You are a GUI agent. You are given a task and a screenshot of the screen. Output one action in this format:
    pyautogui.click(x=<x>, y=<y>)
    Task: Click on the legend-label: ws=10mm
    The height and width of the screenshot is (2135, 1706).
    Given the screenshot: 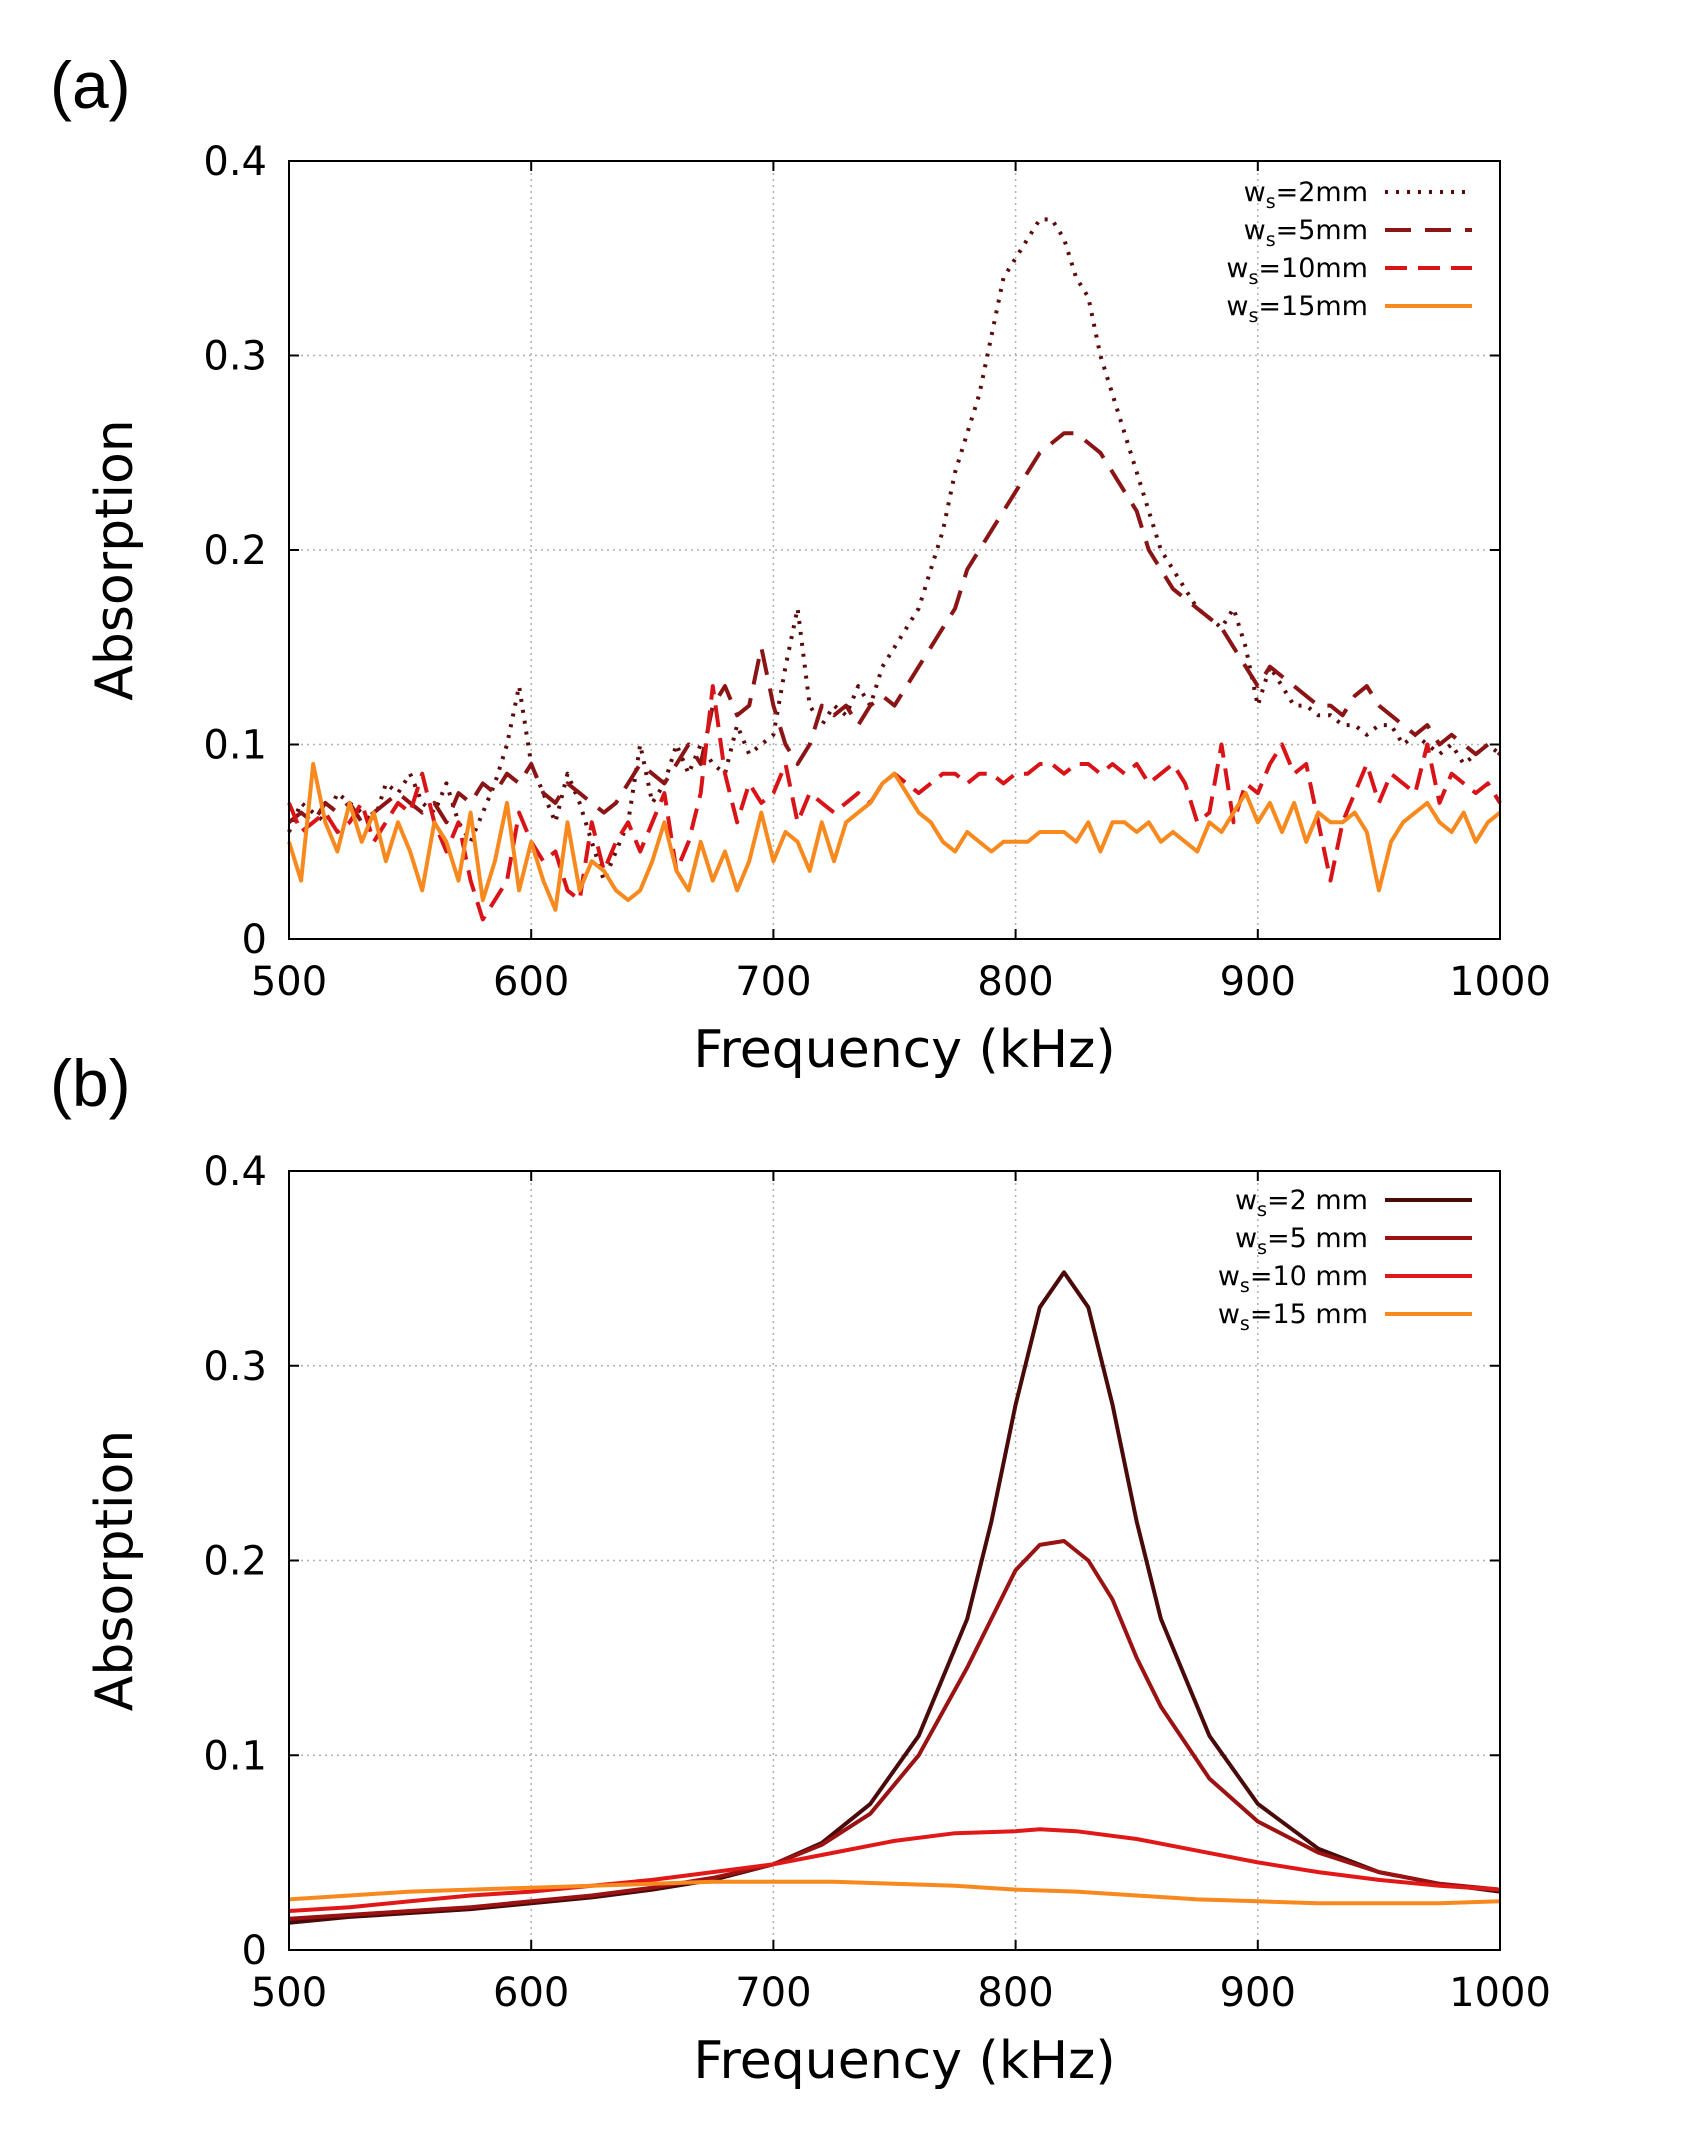 What is the action you would take?
    pyautogui.click(x=1297, y=271)
    